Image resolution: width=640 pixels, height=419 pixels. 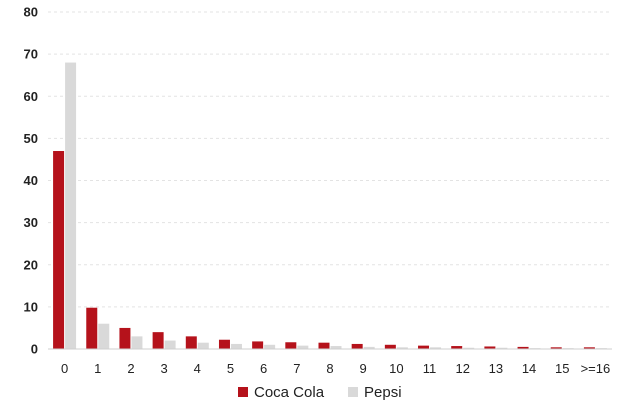 What do you see at coordinates (363, 368) in the screenshot?
I see `x-tick-label: 9` at bounding box center [363, 368].